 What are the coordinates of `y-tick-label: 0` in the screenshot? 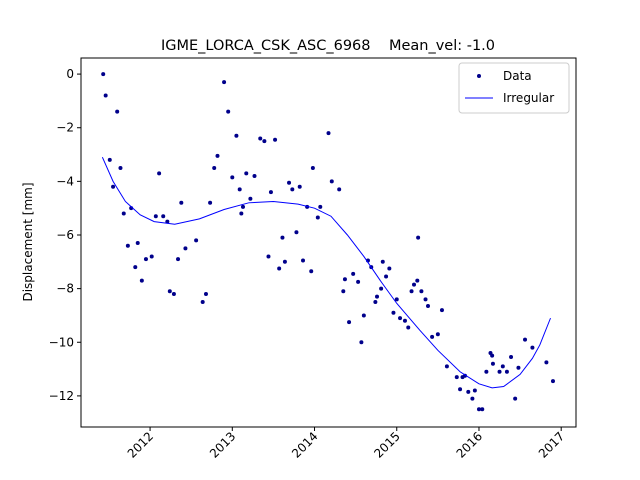 It's located at (70, 74).